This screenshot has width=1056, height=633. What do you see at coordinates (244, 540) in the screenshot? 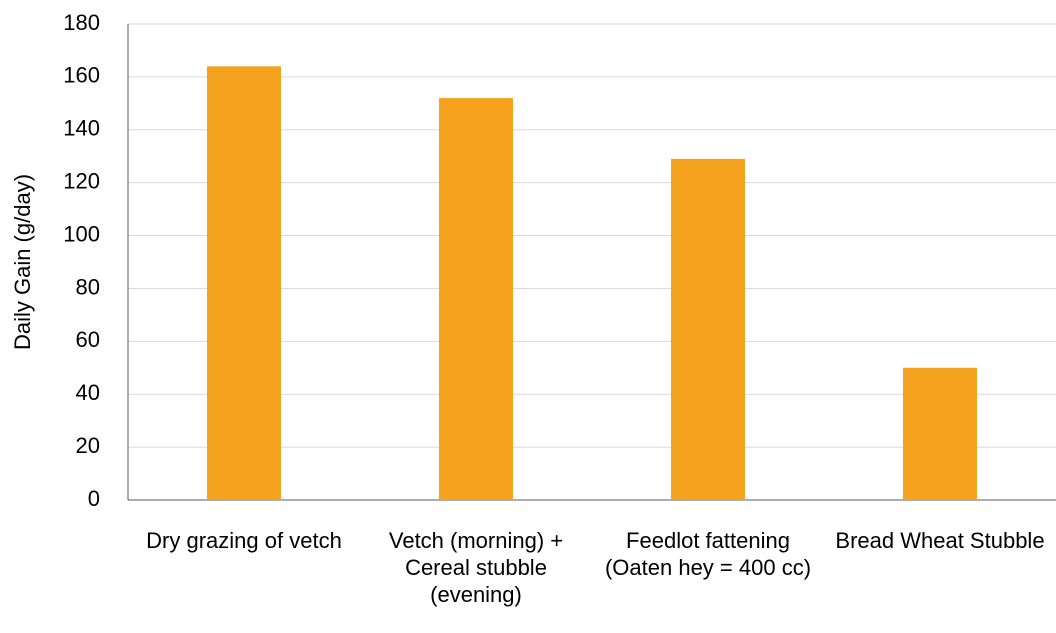
I see `x-tick-label: Dry grazing of vetch` at bounding box center [244, 540].